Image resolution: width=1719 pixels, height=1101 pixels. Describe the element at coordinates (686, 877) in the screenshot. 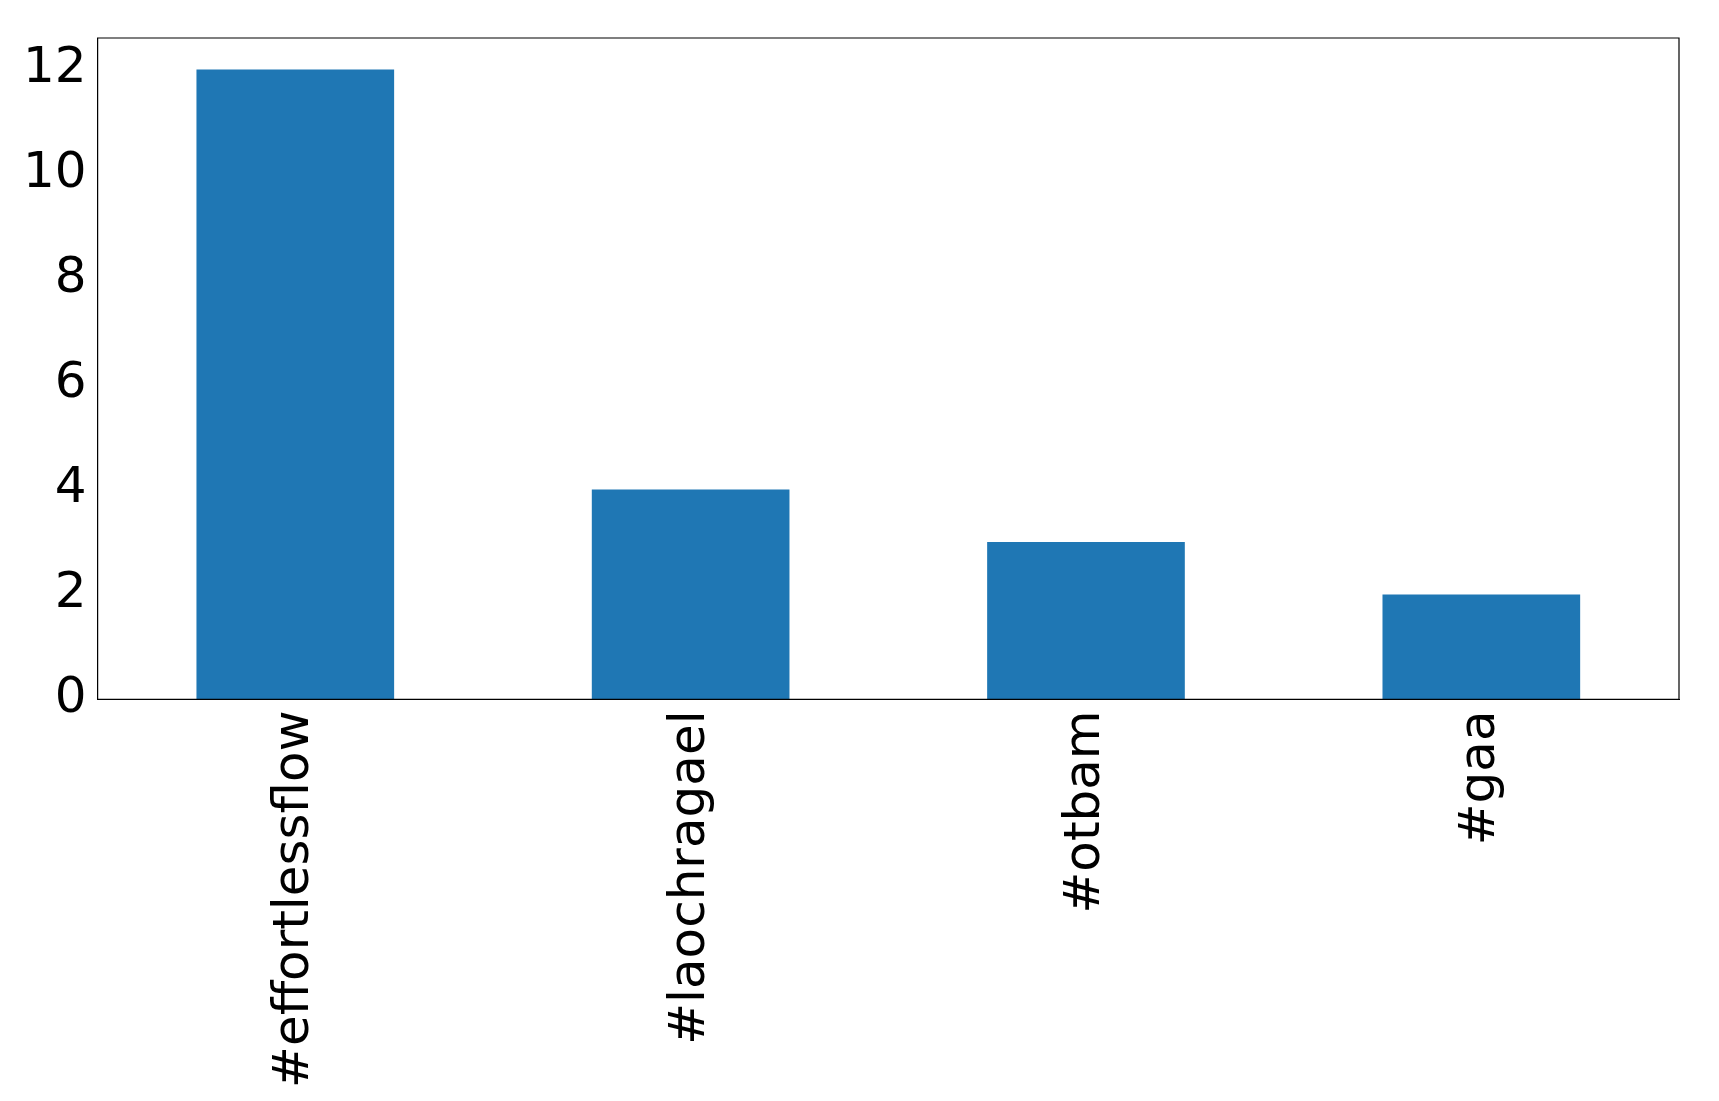

I see `x-tick-label: #laochragael` at that location.